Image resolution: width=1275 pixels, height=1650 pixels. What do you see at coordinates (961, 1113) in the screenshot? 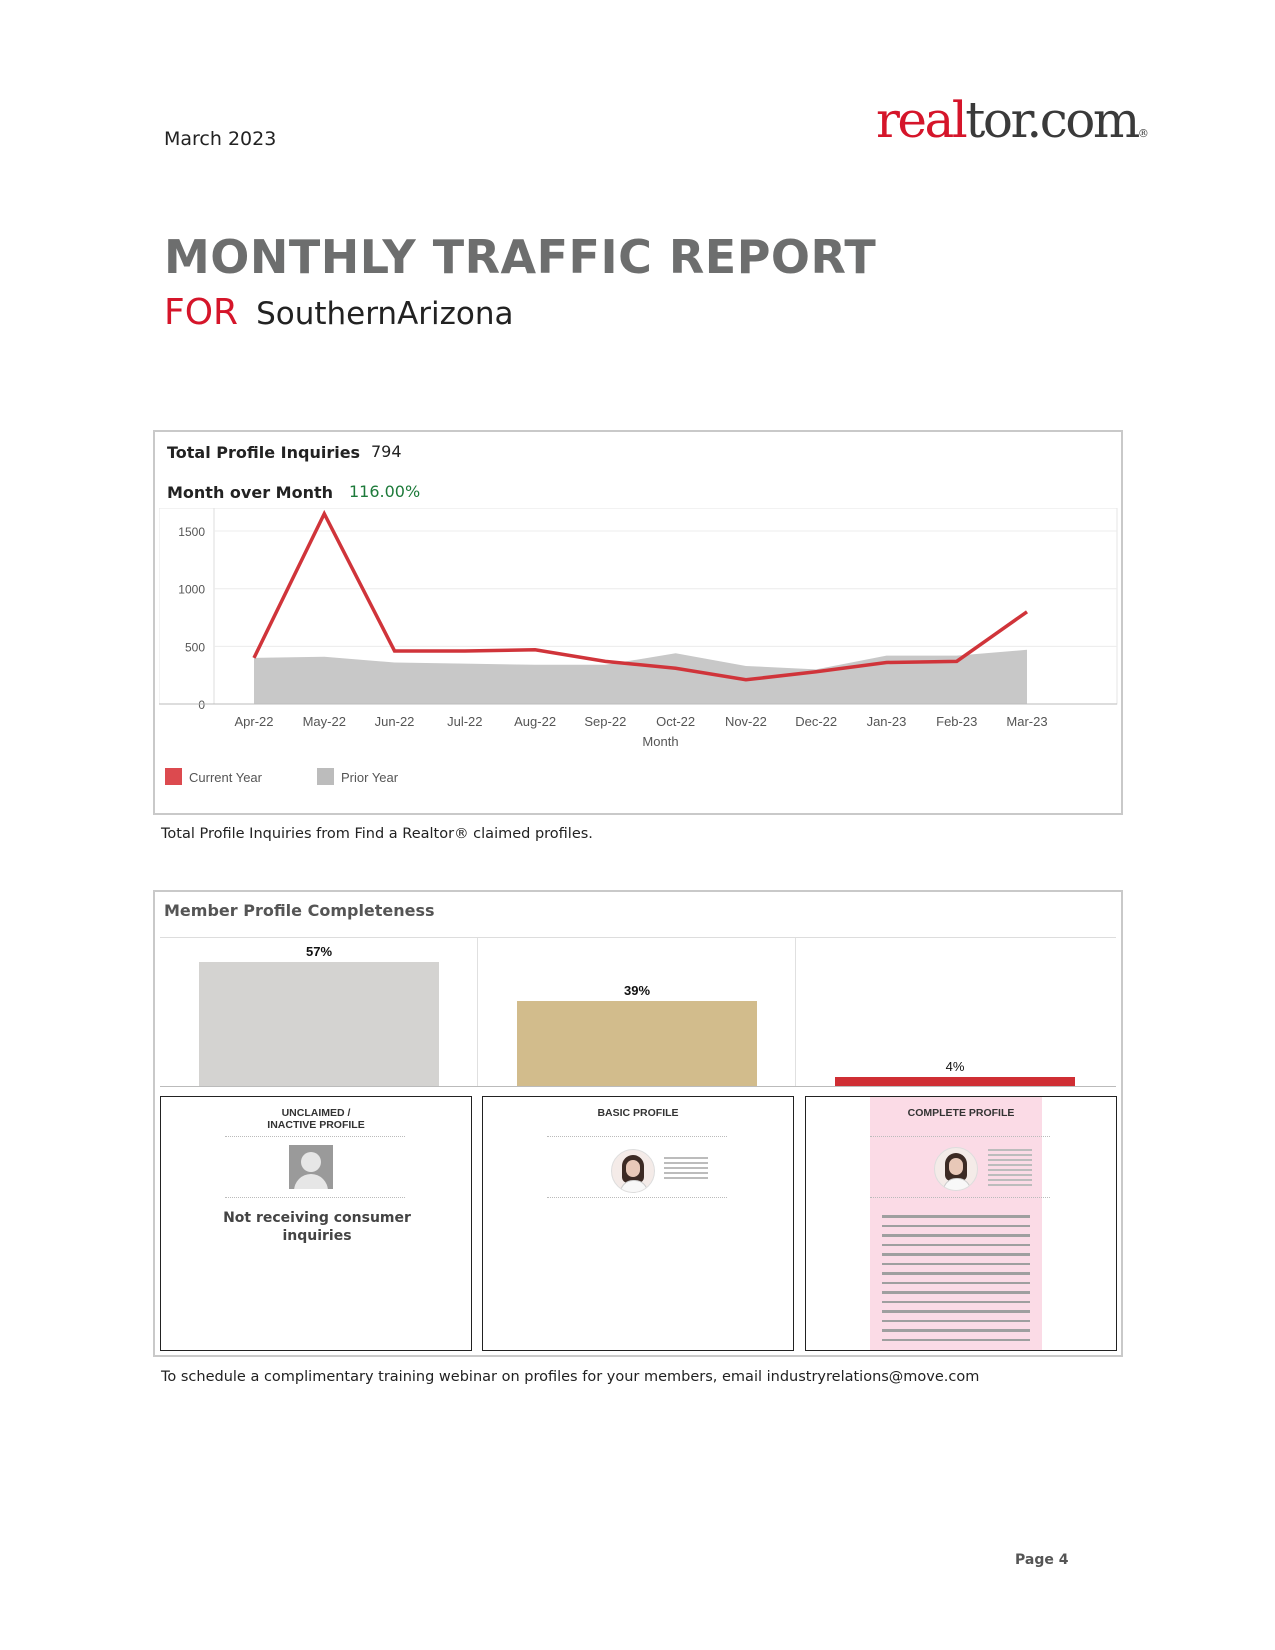
I see `card-title-complete: COMPLETE PROFILE` at bounding box center [961, 1113].